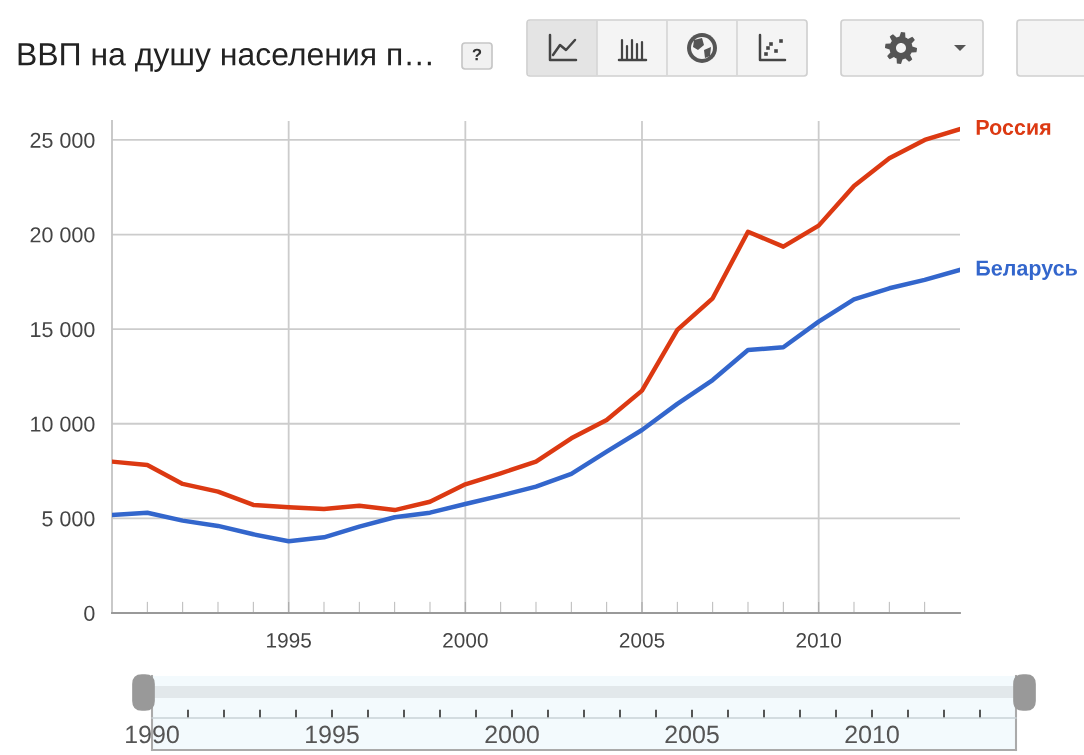 The width and height of the screenshot is (1084, 755). Describe the element at coordinates (89, 613) in the screenshot. I see `y-tick-label: 0` at that location.